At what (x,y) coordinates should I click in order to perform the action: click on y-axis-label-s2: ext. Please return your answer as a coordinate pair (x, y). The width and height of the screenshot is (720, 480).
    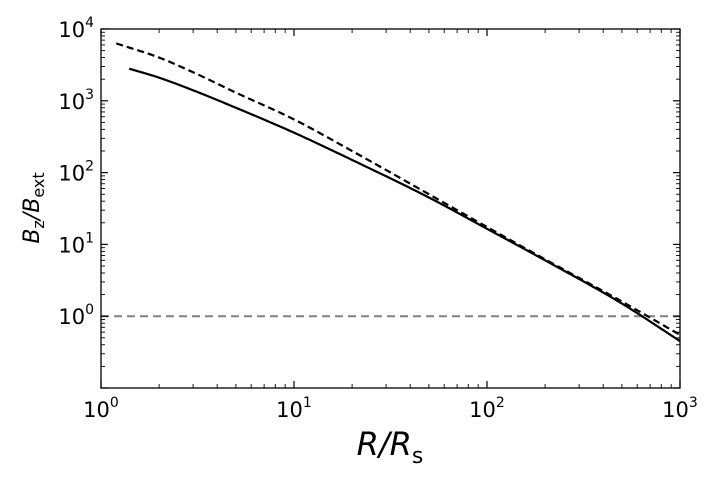
    Looking at the image, I should click on (38, 184).